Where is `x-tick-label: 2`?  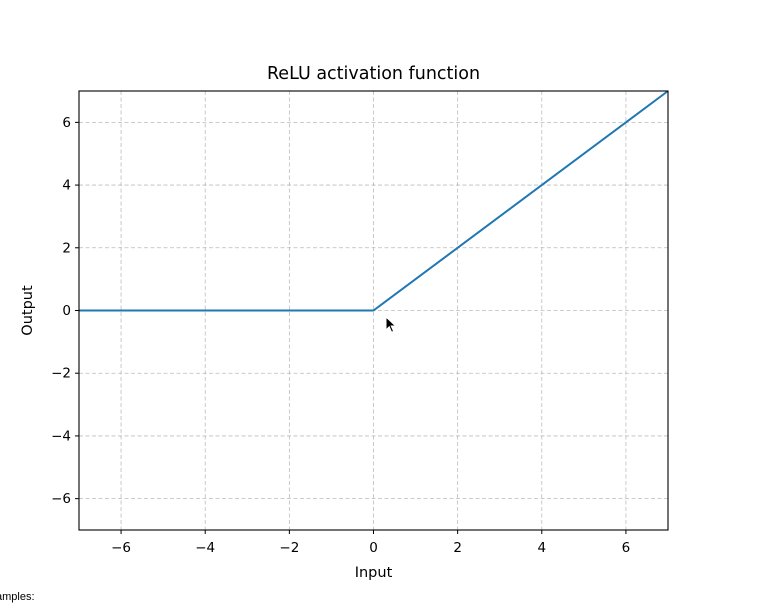
x-tick-label: 2 is located at coordinates (457, 548).